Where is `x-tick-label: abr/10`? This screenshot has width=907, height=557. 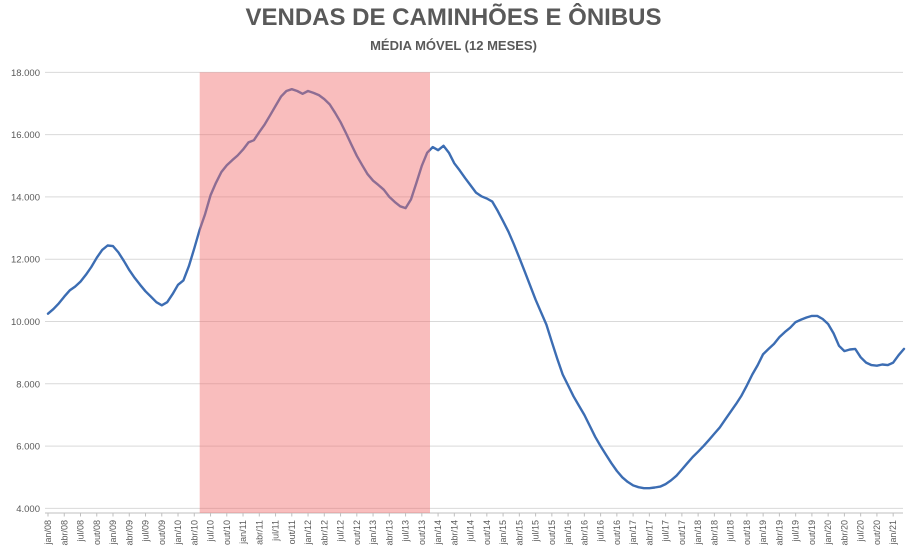
x-tick-label: abr/10 is located at coordinates (194, 533).